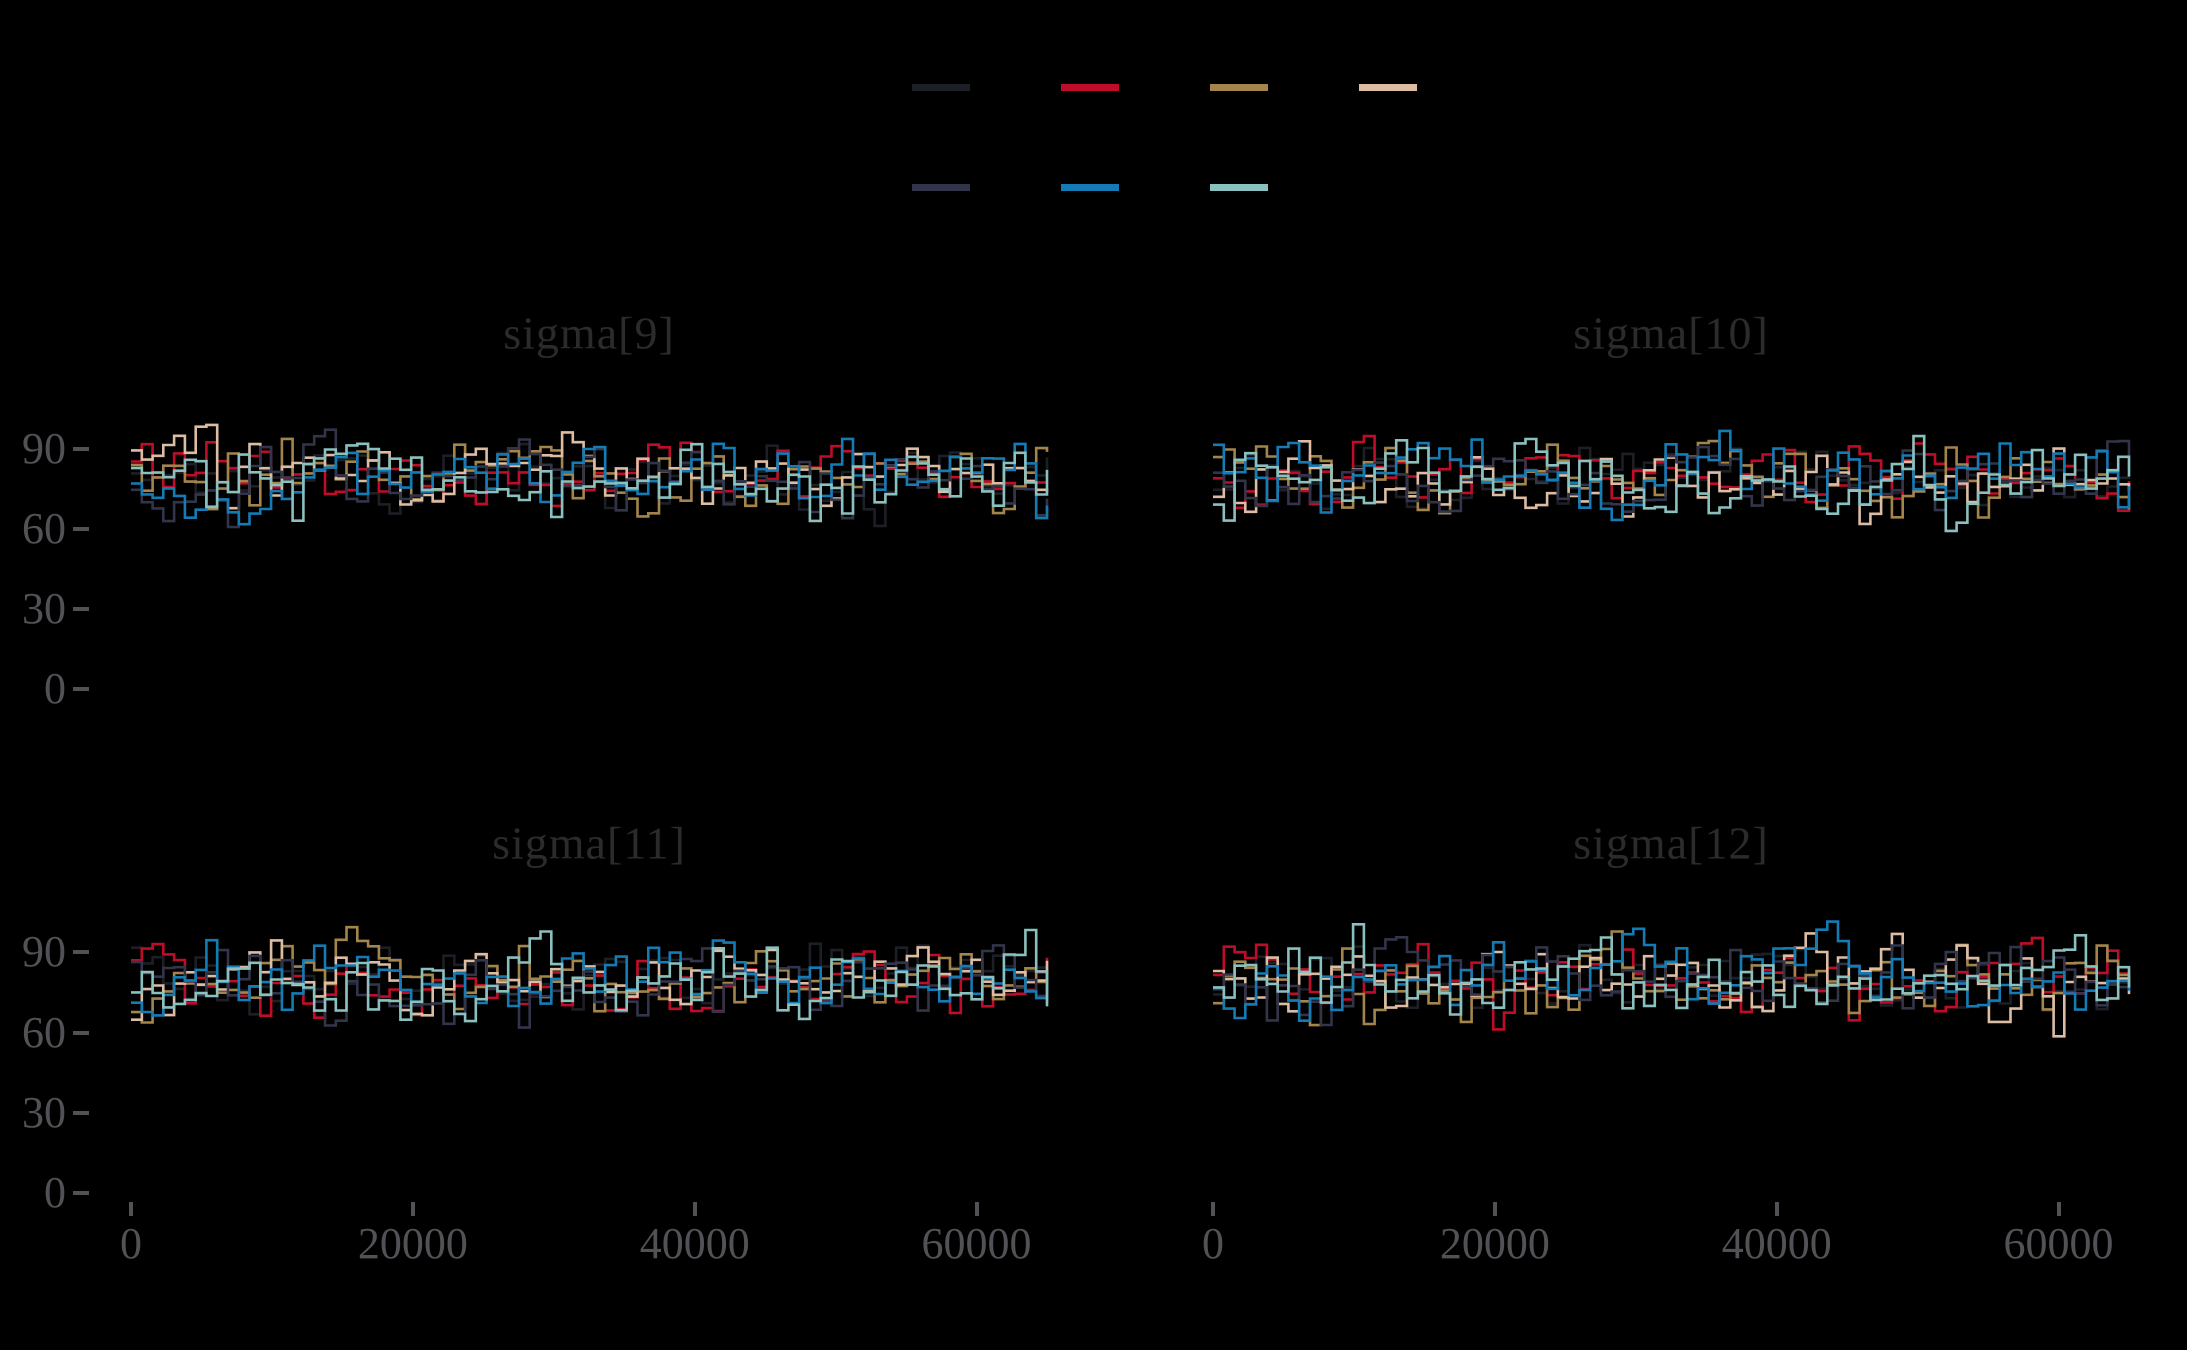 The width and height of the screenshot is (2187, 1350). What do you see at coordinates (589, 843) in the screenshot?
I see `panel-title: sigma[11]` at bounding box center [589, 843].